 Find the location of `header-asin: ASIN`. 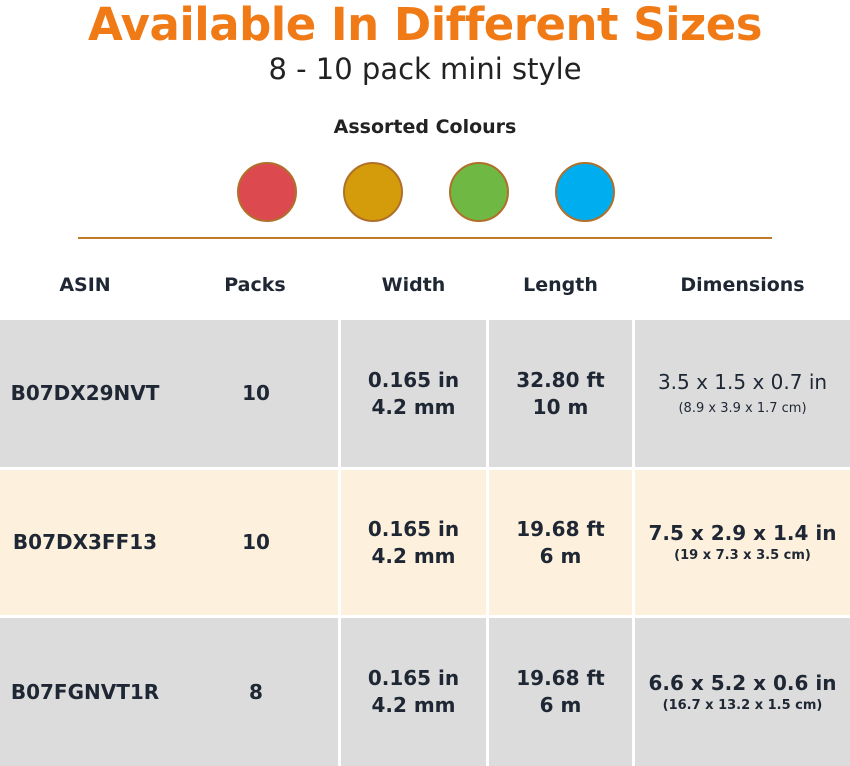

header-asin: ASIN is located at coordinates (85, 285).